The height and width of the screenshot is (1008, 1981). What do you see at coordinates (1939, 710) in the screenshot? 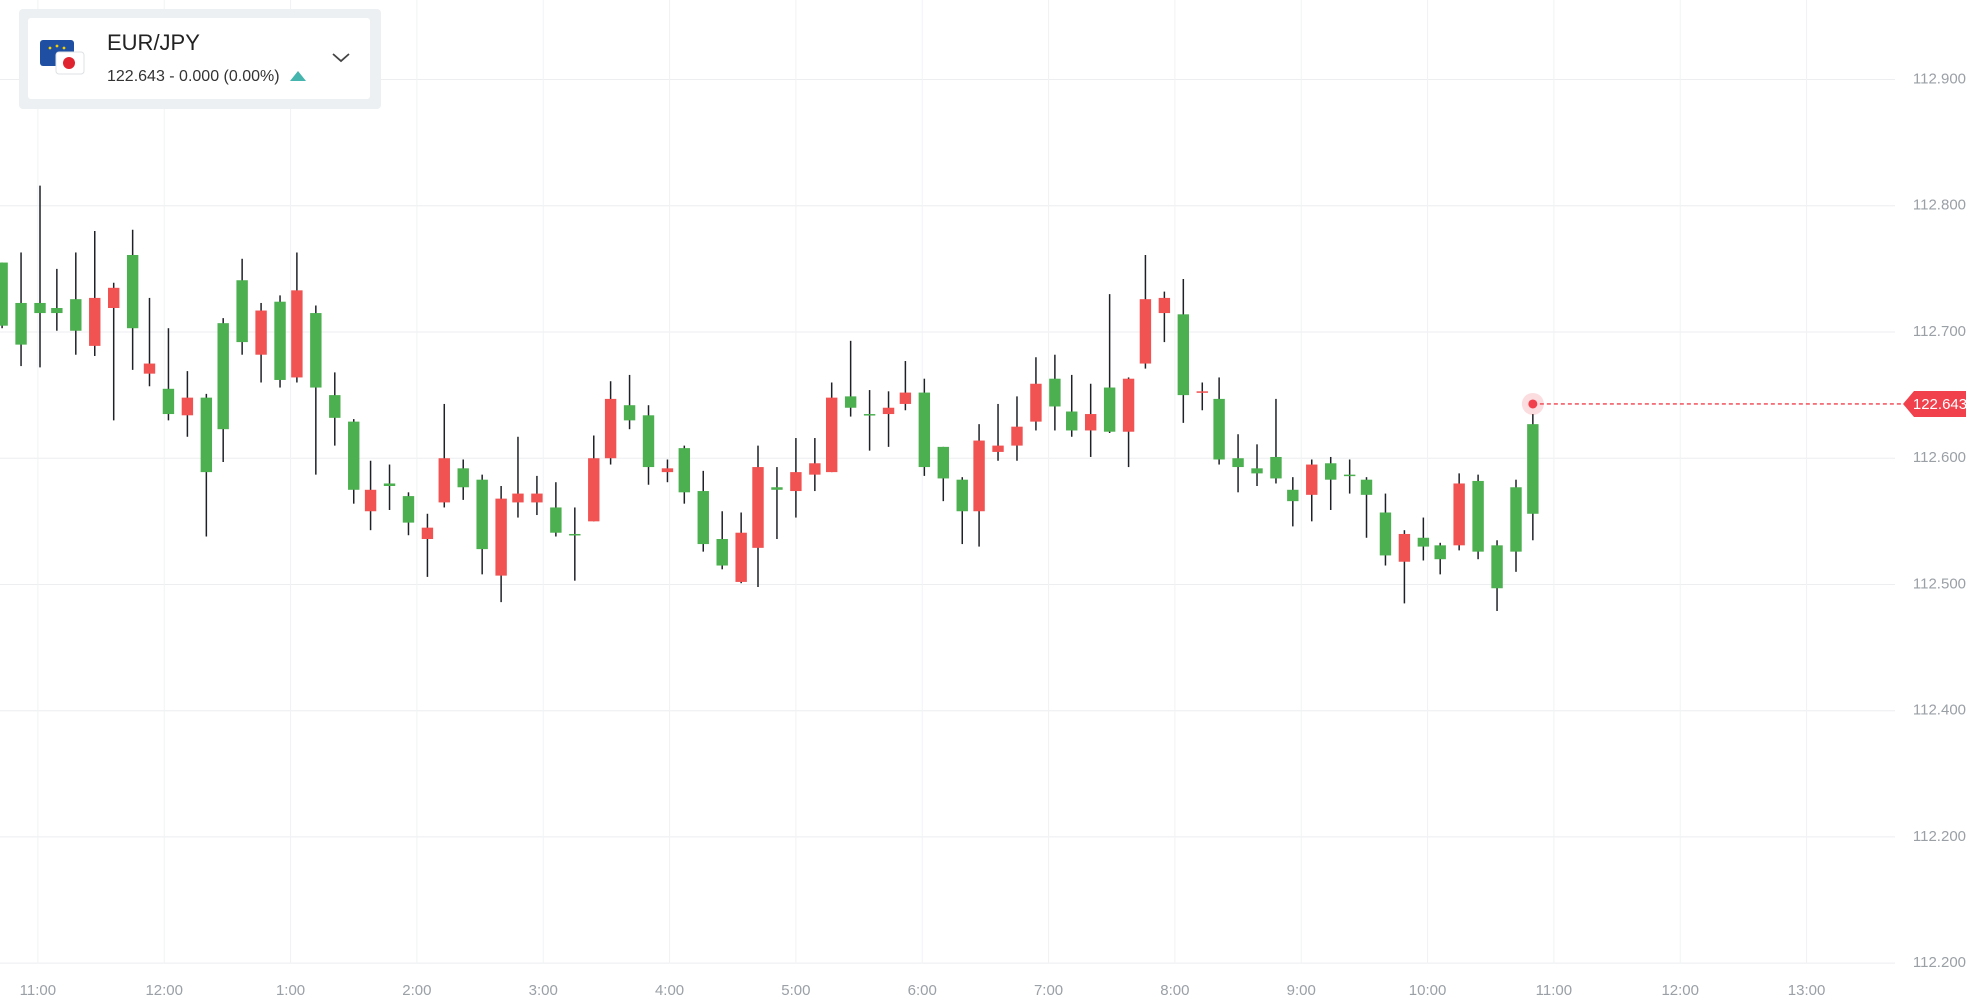
I see `y-tick-label: 112.400` at bounding box center [1939, 710].